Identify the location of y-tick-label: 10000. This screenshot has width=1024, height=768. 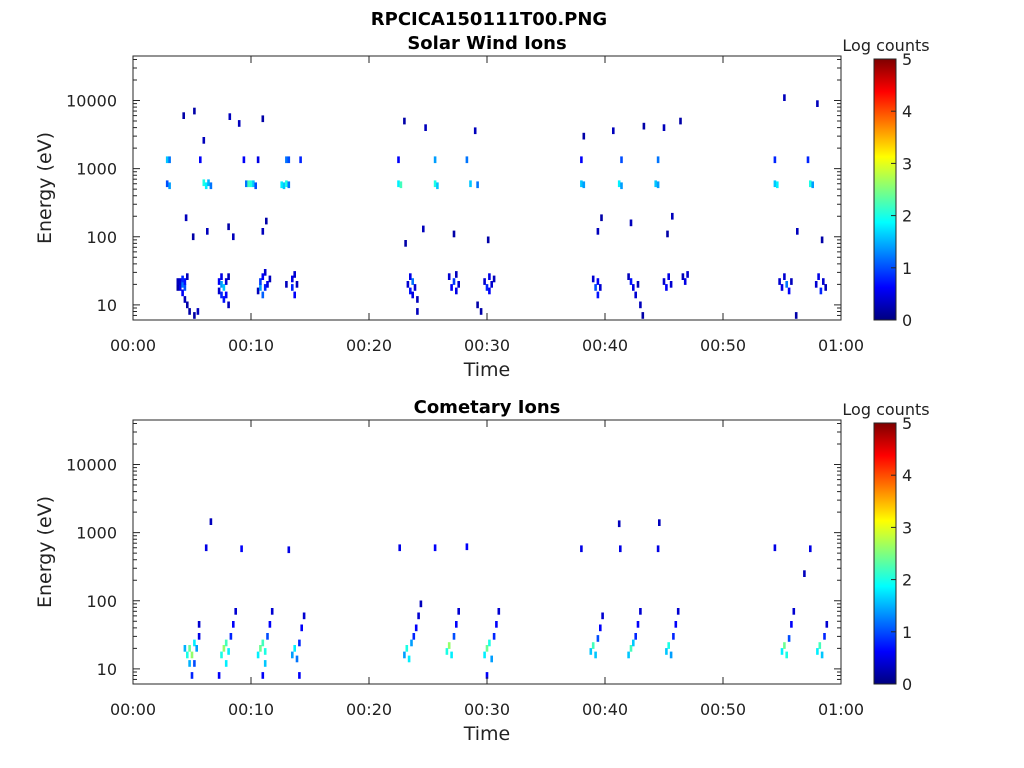
(91, 101).